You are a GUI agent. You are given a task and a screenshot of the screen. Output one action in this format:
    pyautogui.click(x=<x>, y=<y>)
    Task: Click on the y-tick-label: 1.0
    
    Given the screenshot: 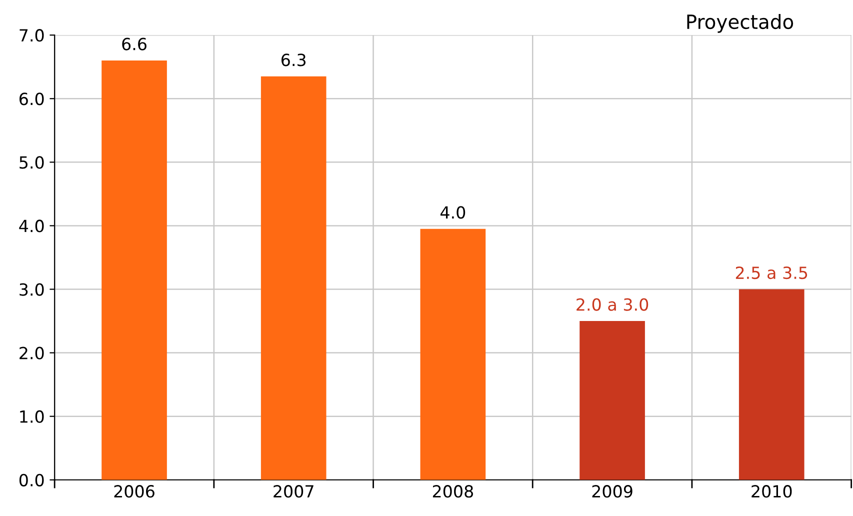 What is the action you would take?
    pyautogui.click(x=32, y=416)
    